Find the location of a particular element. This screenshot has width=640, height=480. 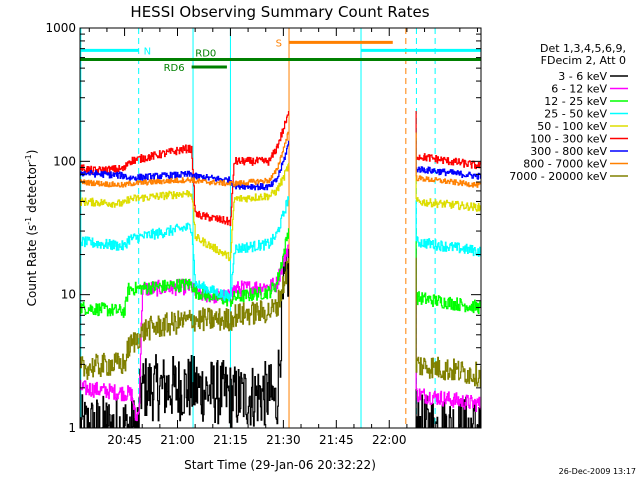

state-label-rd6: RD6 is located at coordinates (174, 68).